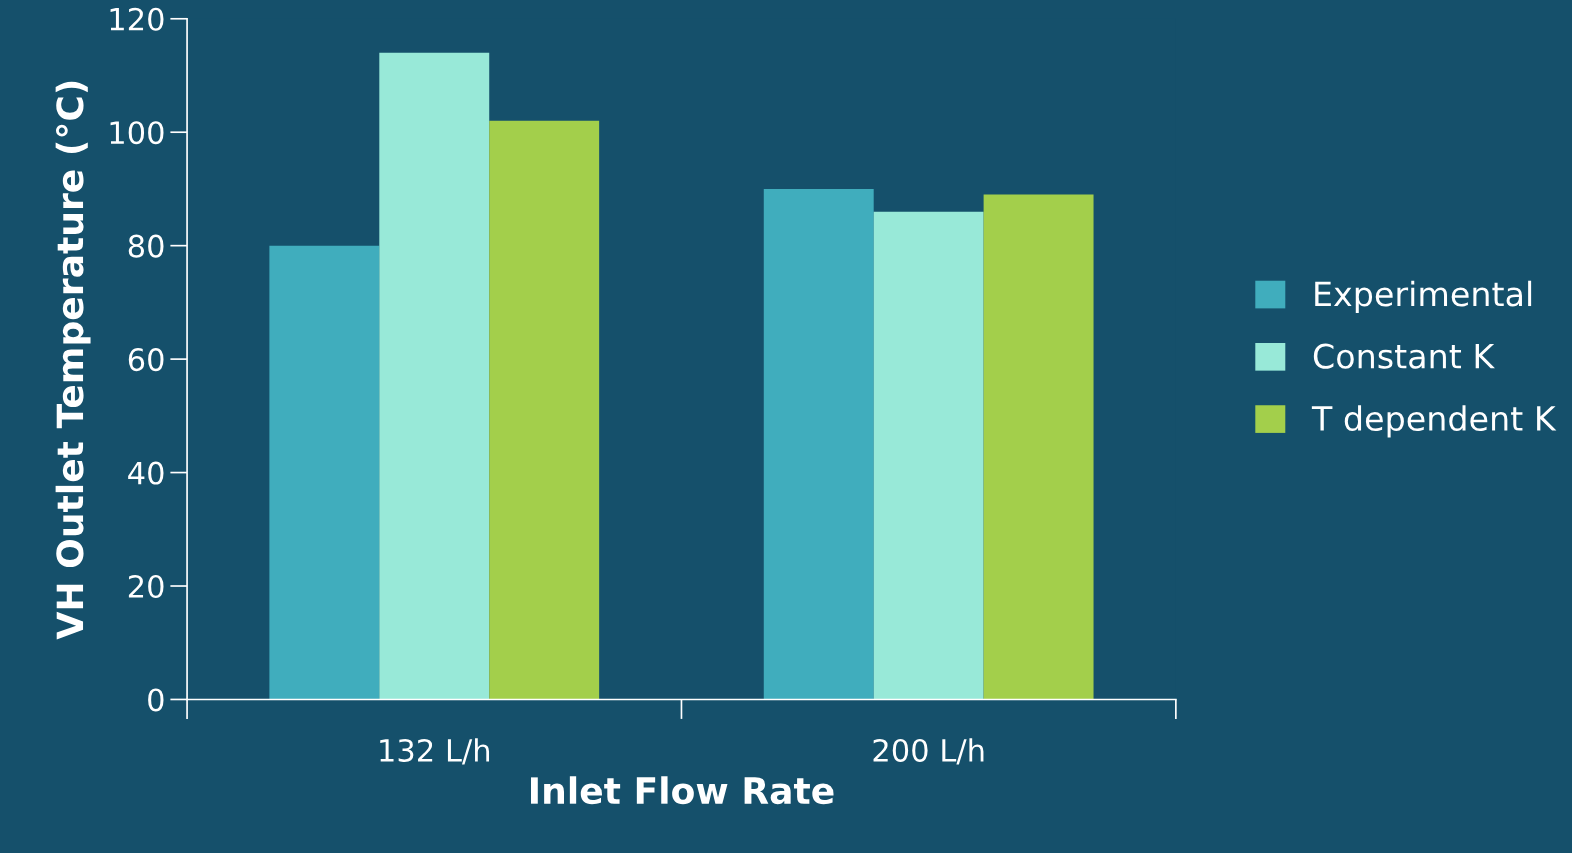 Image resolution: width=1572 pixels, height=853 pixels. What do you see at coordinates (1423, 296) in the screenshot?
I see `legend-label: Experimental` at bounding box center [1423, 296].